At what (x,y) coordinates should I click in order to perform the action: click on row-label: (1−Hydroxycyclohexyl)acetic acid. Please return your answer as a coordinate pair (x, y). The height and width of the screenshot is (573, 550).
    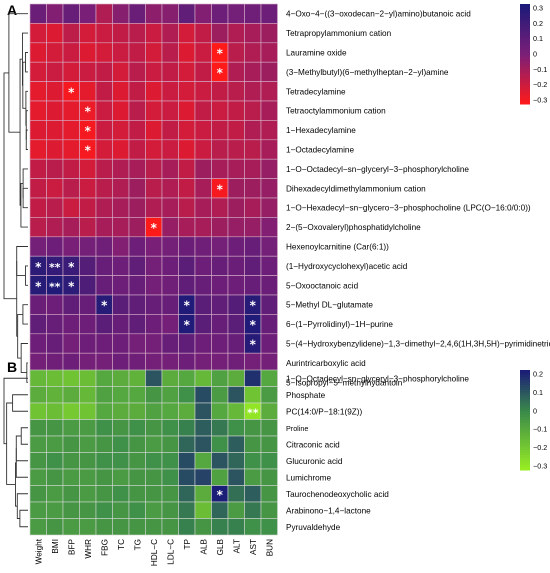
    Looking at the image, I should click on (347, 266).